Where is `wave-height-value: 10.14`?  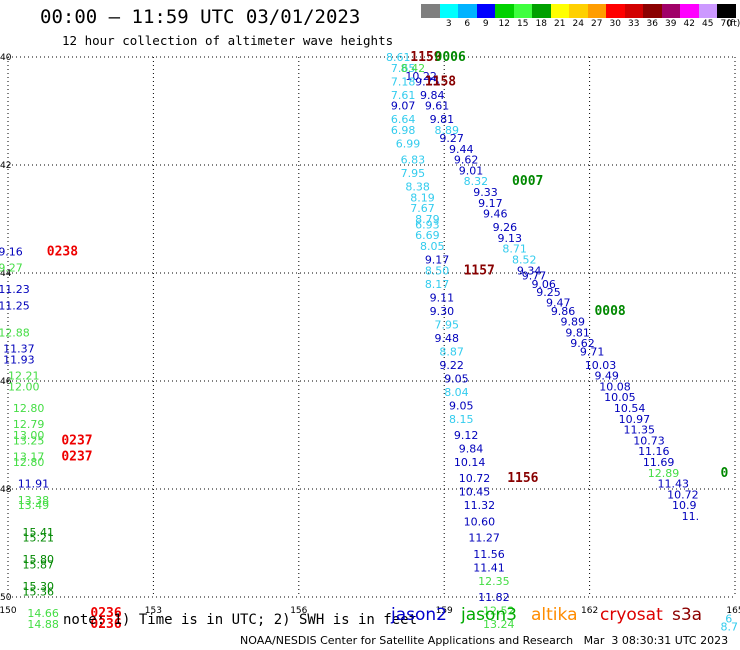
wave-height-value: 10.14 is located at coordinates (470, 462).